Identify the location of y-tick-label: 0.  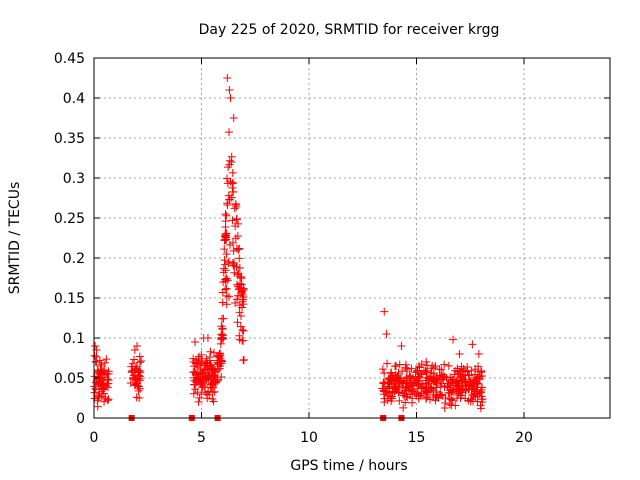
(80, 419).